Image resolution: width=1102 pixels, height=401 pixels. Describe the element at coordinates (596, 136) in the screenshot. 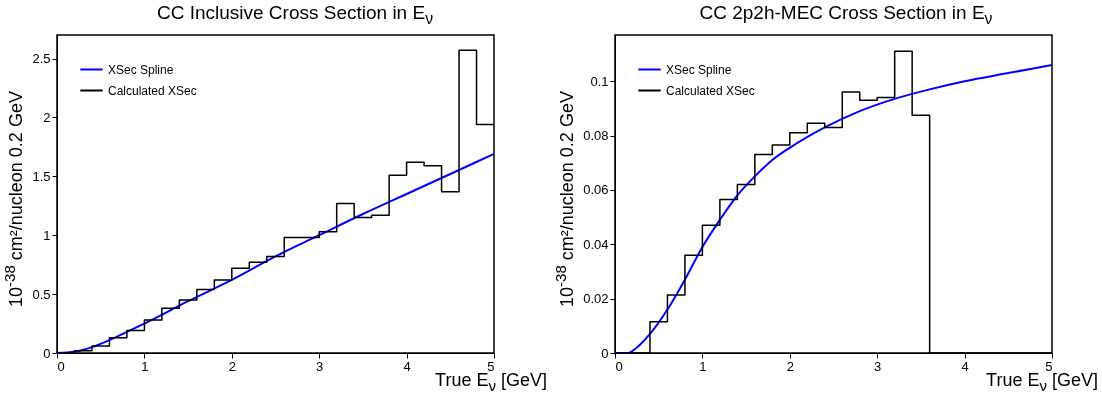

I see `y-tick-label: 0.08` at that location.